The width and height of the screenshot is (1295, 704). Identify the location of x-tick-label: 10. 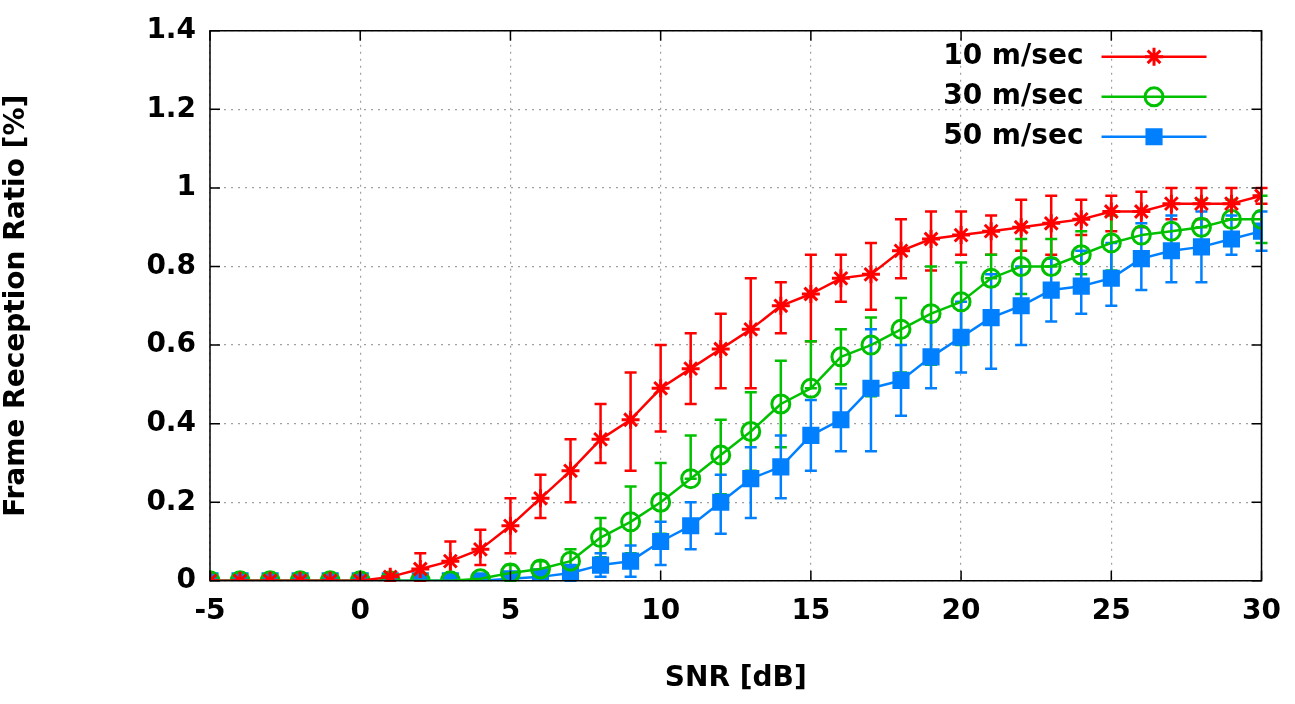
(661, 609).